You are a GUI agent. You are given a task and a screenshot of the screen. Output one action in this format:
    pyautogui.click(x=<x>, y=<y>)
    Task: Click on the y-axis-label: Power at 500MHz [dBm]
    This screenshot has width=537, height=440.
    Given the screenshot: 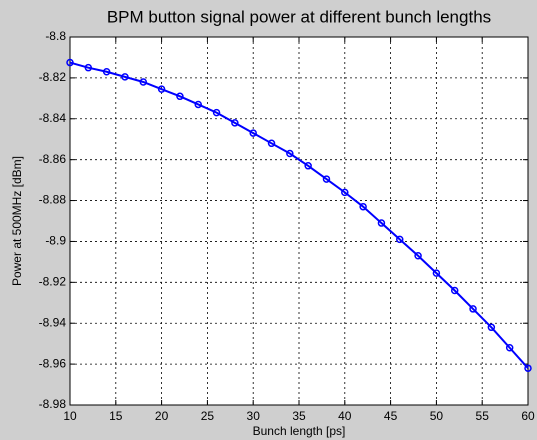 What is the action you would take?
    pyautogui.click(x=17, y=221)
    